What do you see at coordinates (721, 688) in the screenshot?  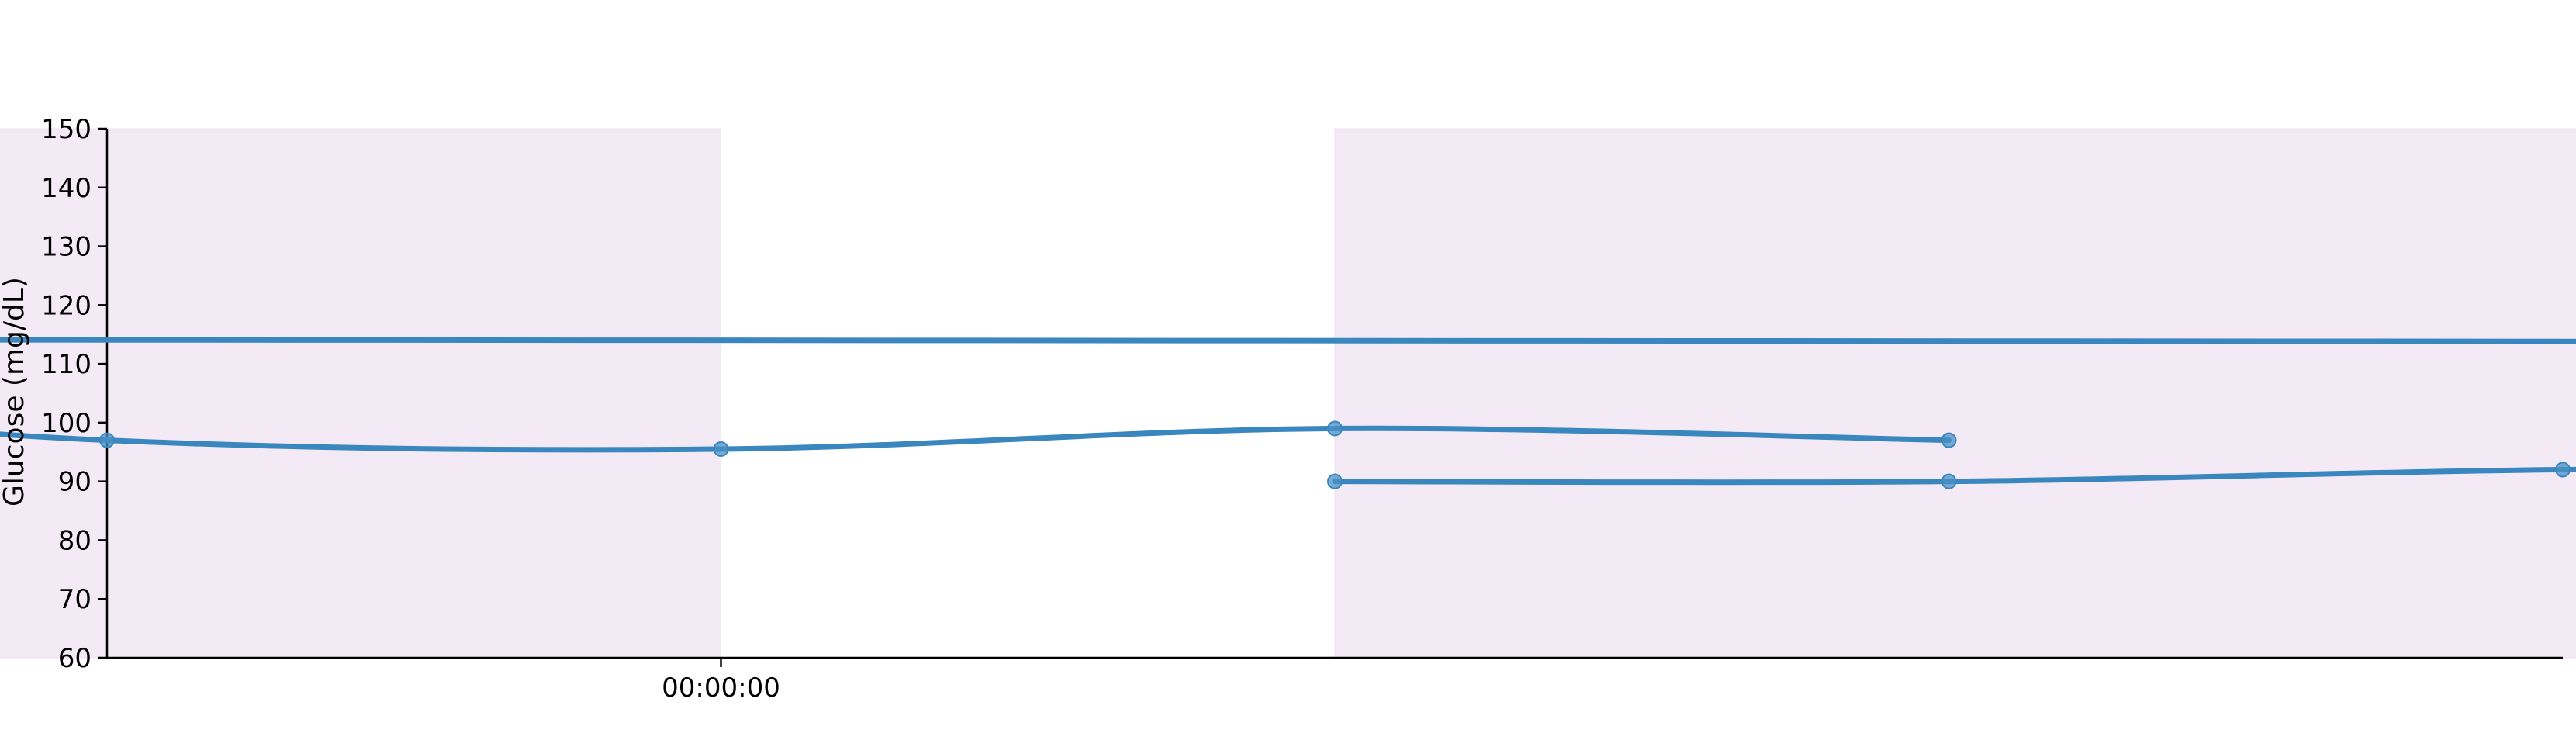 I see `x-tick-label: 00:00:00` at bounding box center [721, 688].